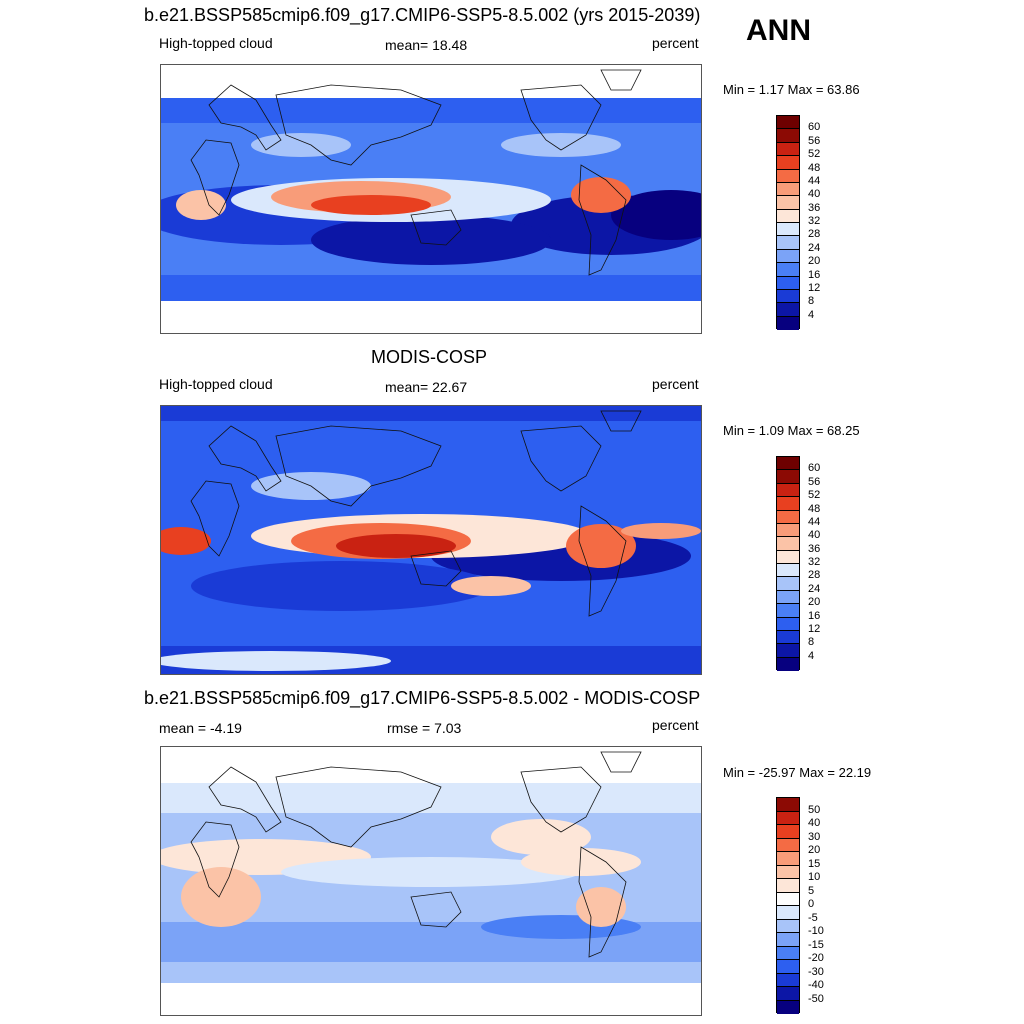 Image resolution: width=1024 pixels, height=1024 pixels. Describe the element at coordinates (811, 904) in the screenshot. I see `colorbar-tick-label: 0` at that location.